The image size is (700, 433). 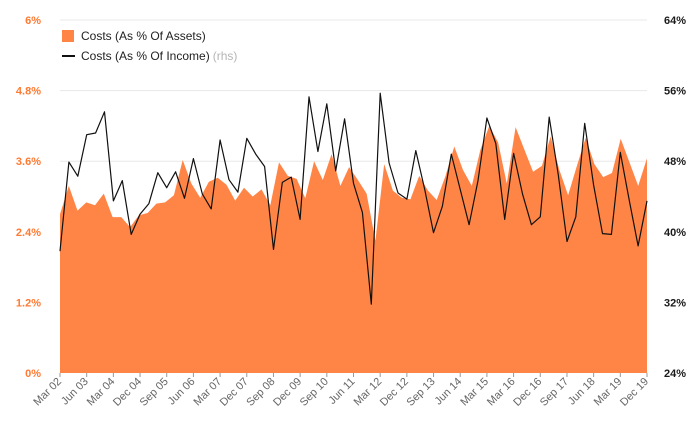 What do you see at coordinates (154, 392) in the screenshot?
I see `x-tick-label: Sep 05` at bounding box center [154, 392].